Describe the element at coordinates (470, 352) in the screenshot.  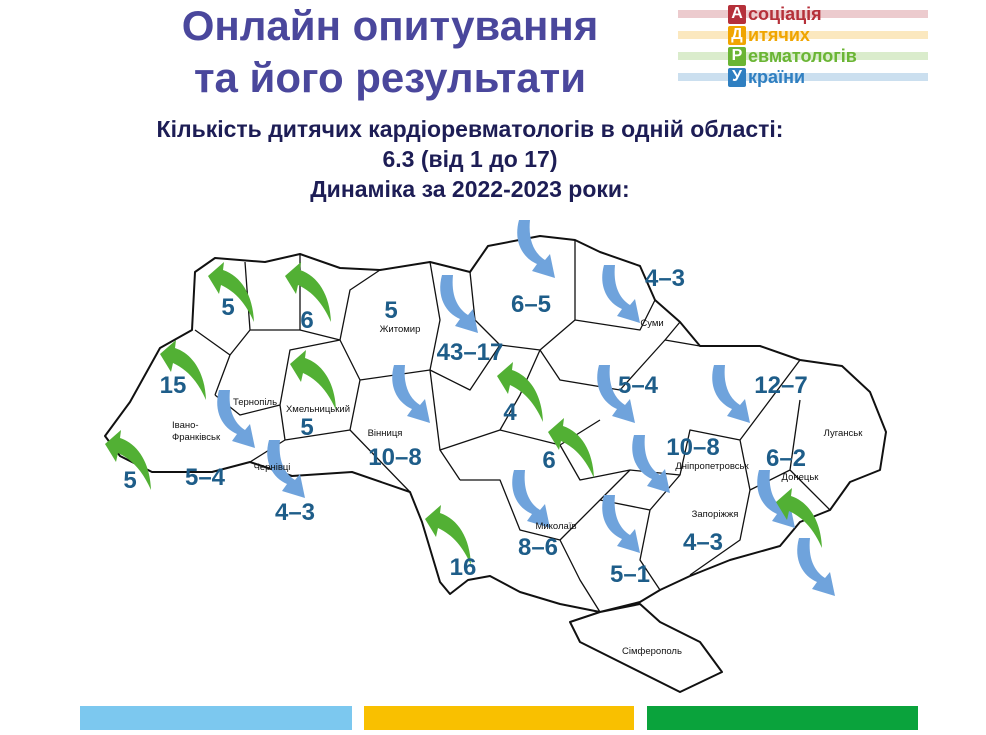
I see `region-value: 43–17` at that location.